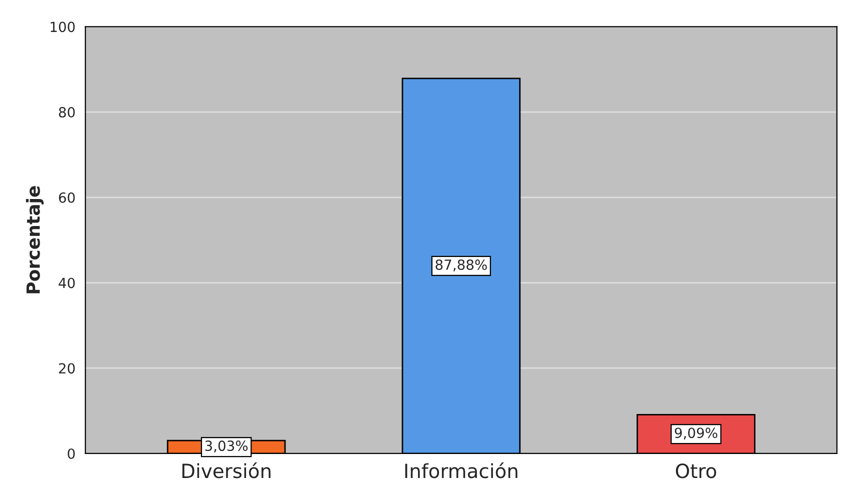  What do you see at coordinates (35, 240) in the screenshot?
I see `y-axis-title: Porcentaje` at bounding box center [35, 240].